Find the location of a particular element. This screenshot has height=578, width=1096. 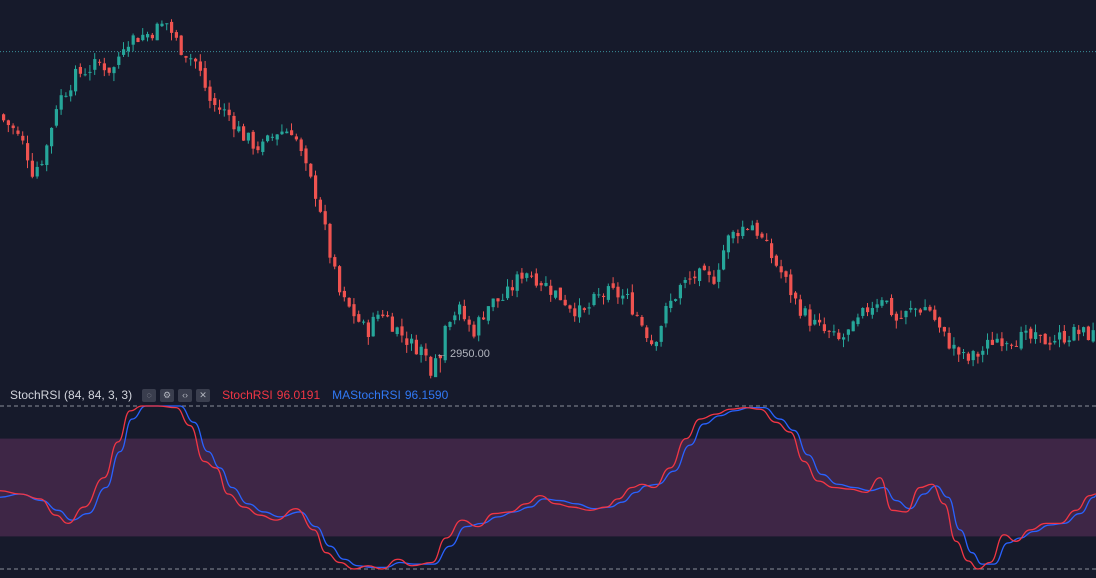

indicator-title: StochRSI (84, 84, 3, 3) is located at coordinates (71, 395).